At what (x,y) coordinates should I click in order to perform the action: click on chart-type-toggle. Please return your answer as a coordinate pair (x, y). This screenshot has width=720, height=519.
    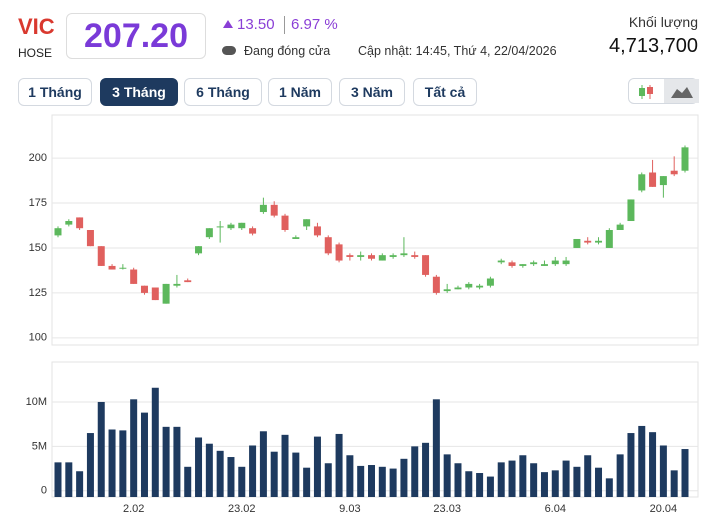
    Looking at the image, I should click on (663, 91).